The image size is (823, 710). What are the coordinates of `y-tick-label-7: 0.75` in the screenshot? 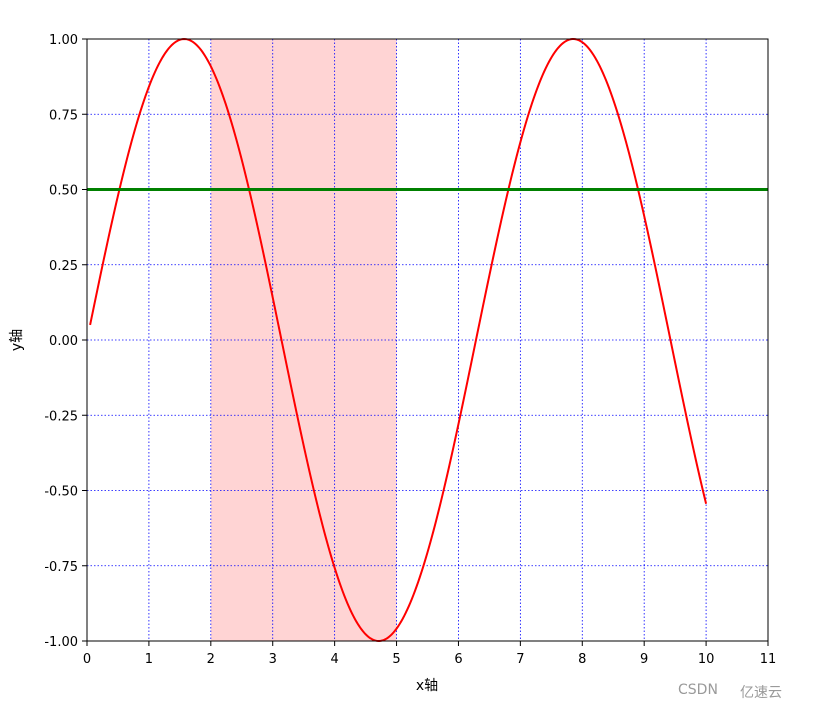 It's located at (63, 115).